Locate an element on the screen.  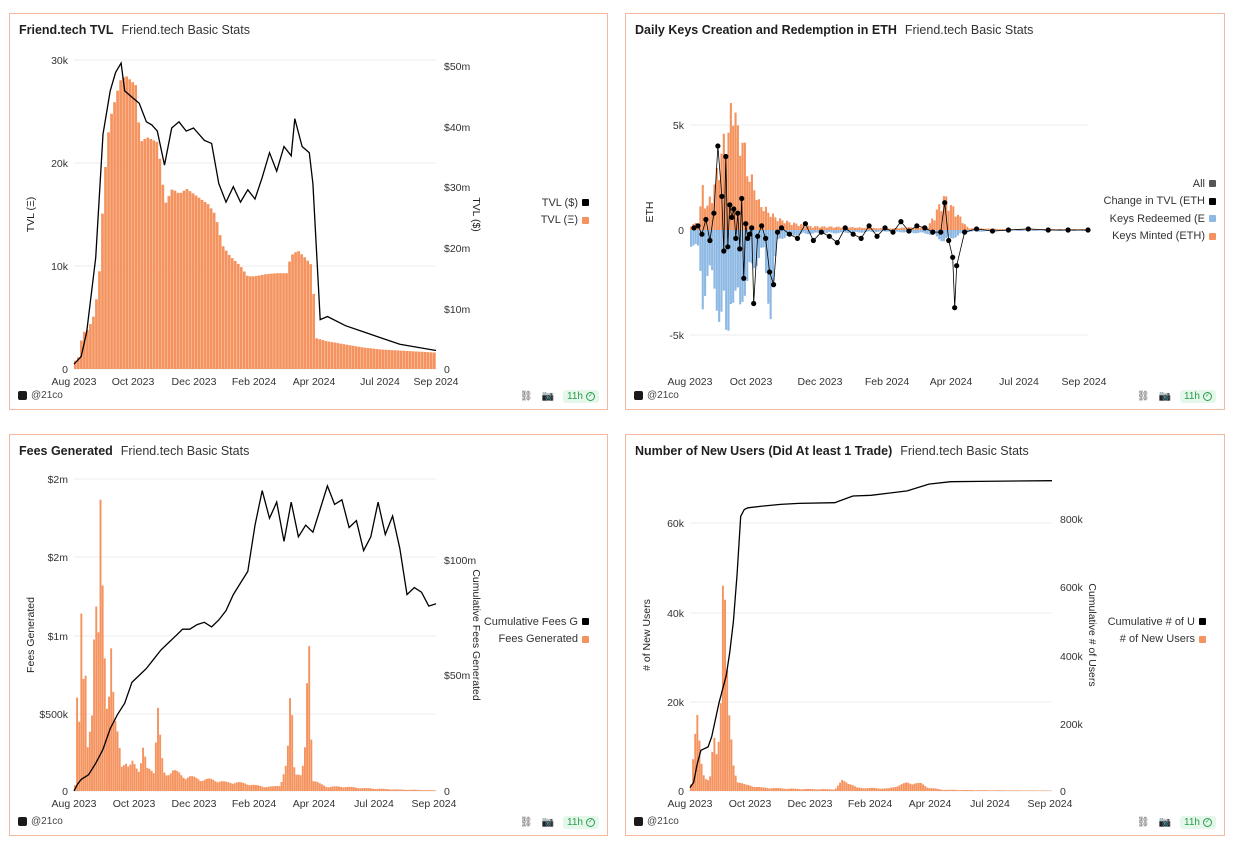
legend-item: TVL (Ξ) is located at coordinates (565, 221).